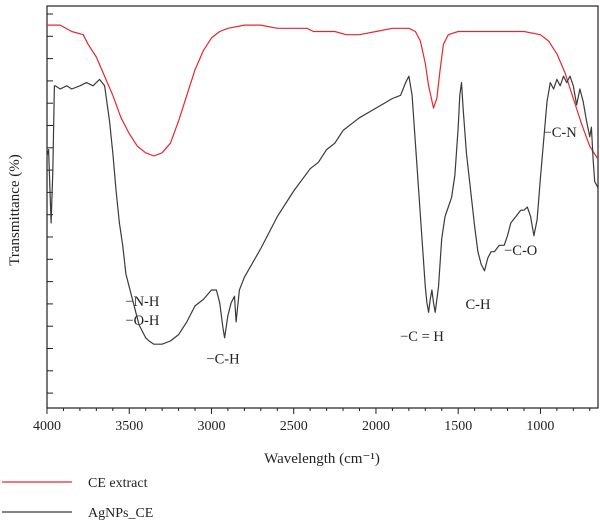  Describe the element at coordinates (478, 305) in the screenshot. I see `peak-annotation: C-H` at that location.